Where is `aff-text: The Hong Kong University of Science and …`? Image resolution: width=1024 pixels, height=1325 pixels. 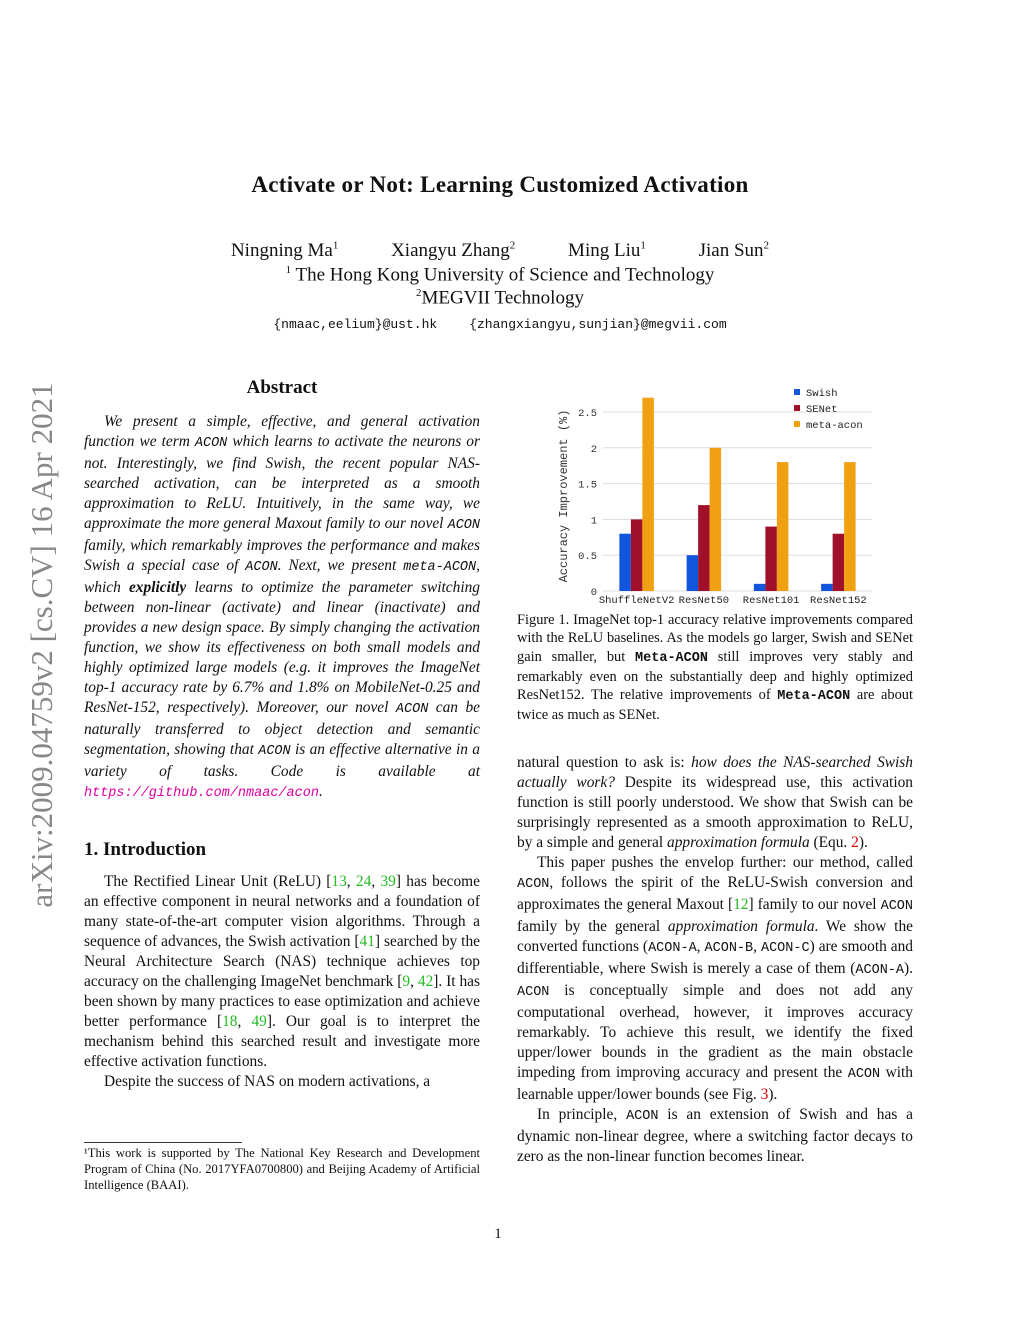 aff-text: The Hong Kong University of Science and … is located at coordinates (503, 275).